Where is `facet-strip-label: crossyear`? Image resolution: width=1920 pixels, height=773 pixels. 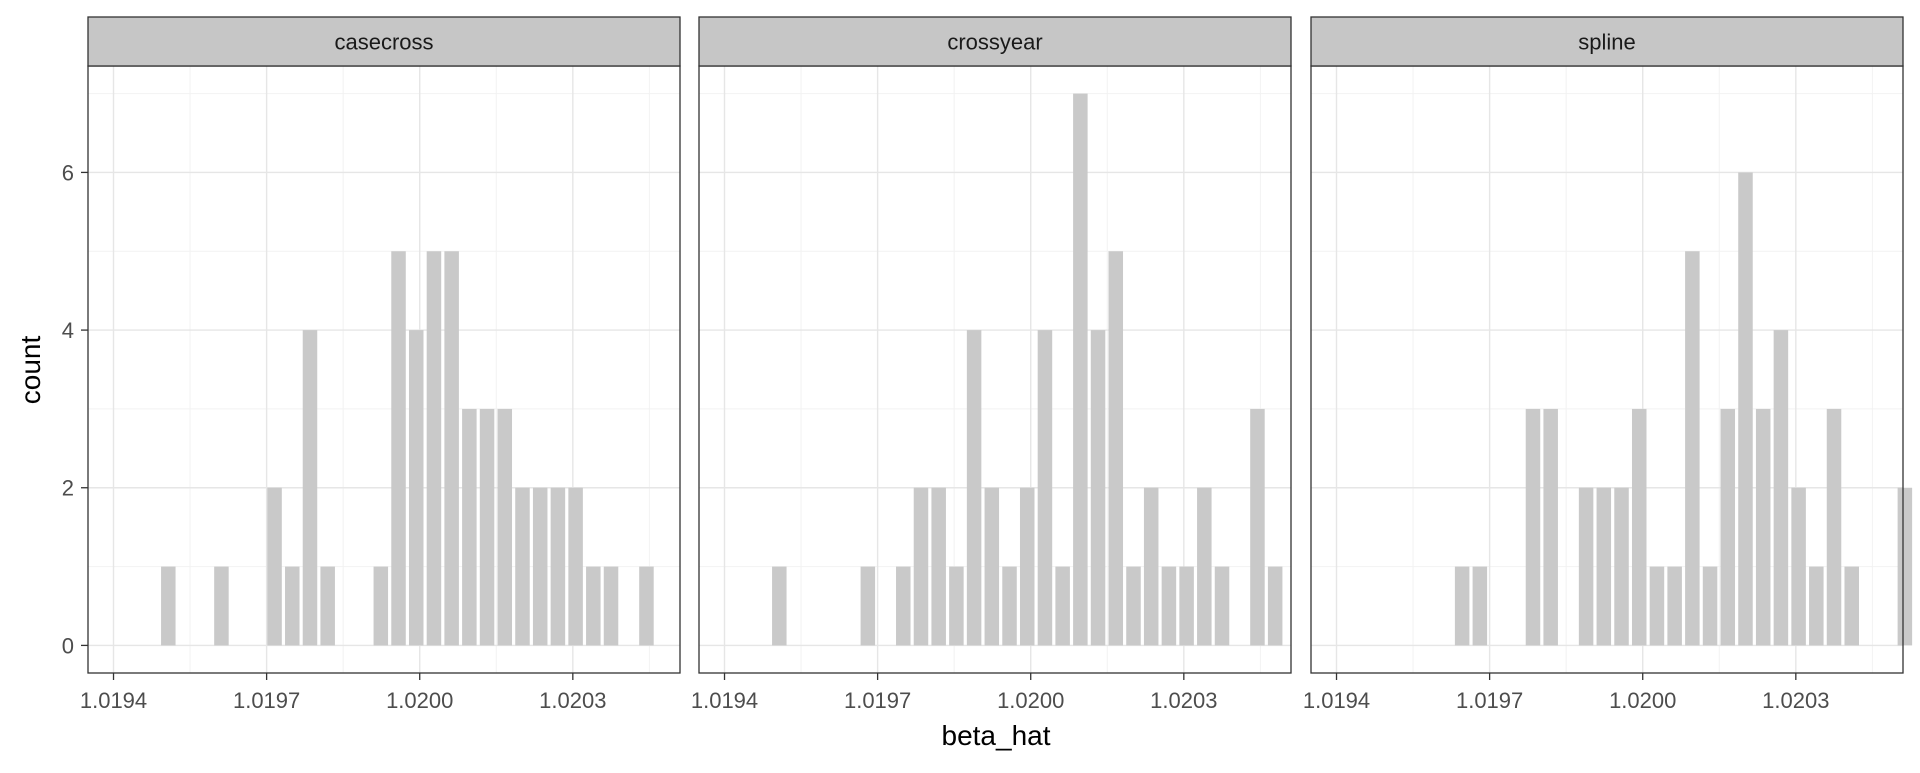 facet-strip-label: crossyear is located at coordinates (994, 42).